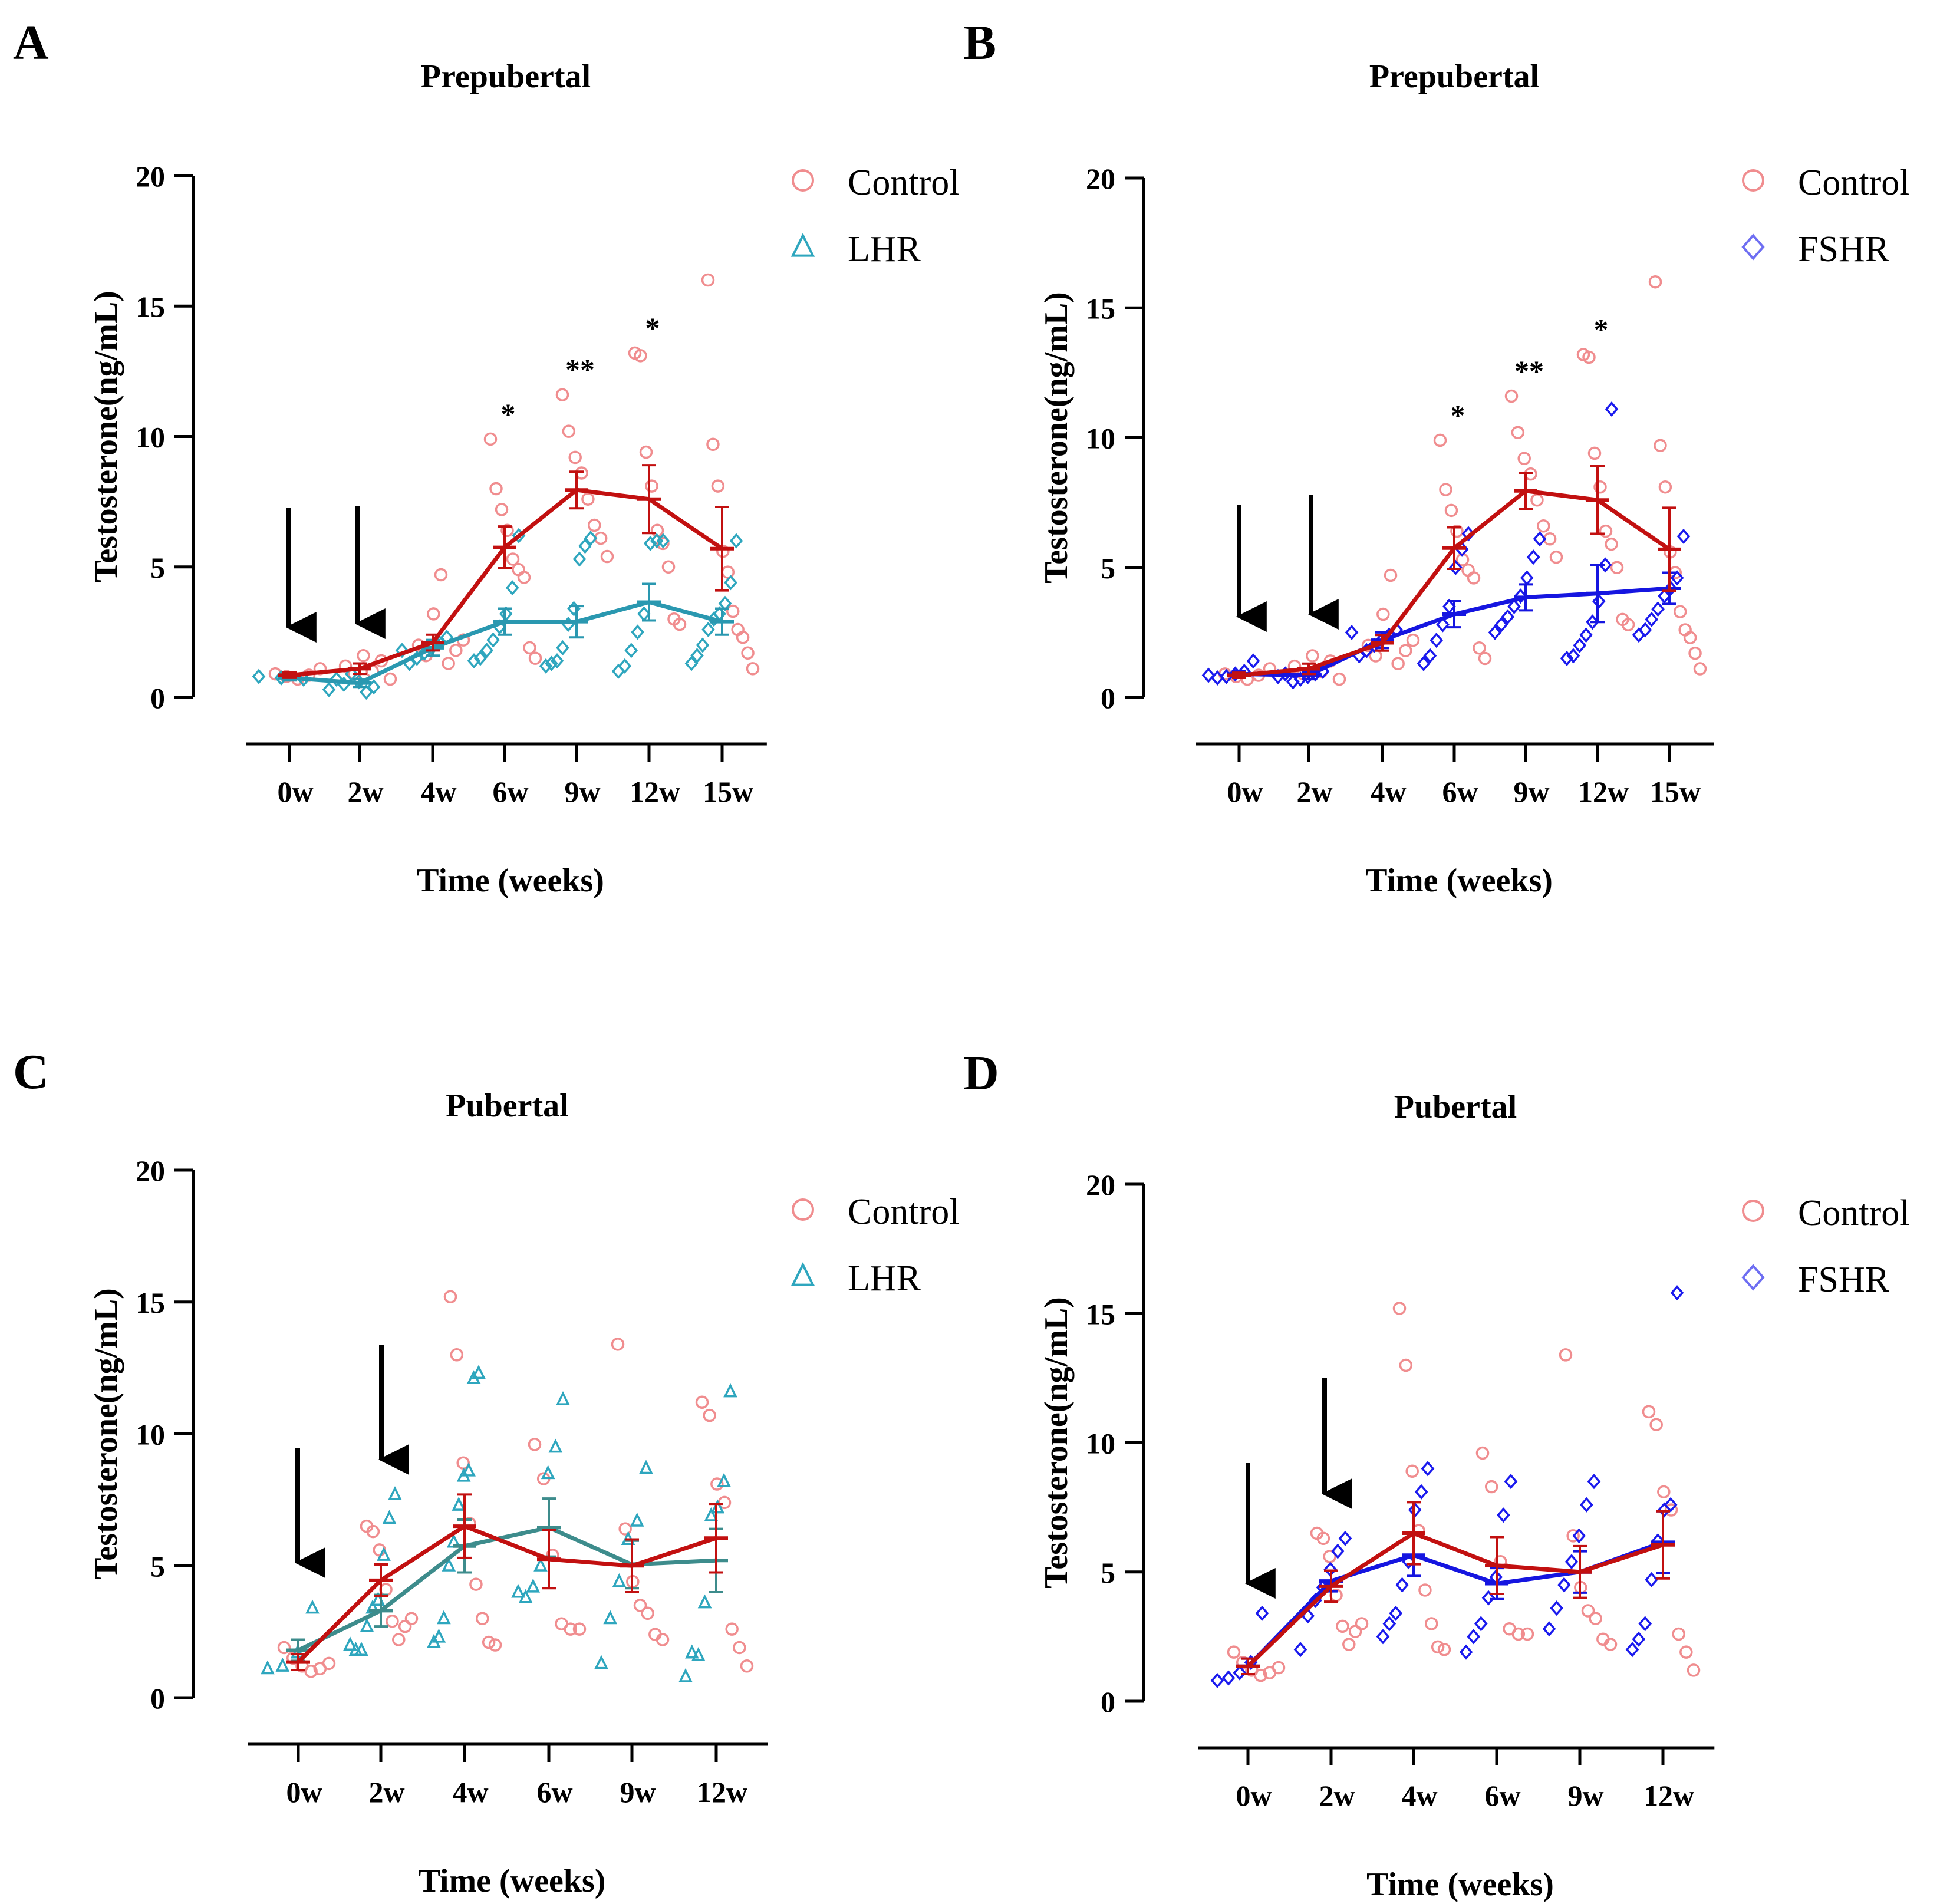  I want to click on x-tick-label: 2w, so click(1337, 1795).